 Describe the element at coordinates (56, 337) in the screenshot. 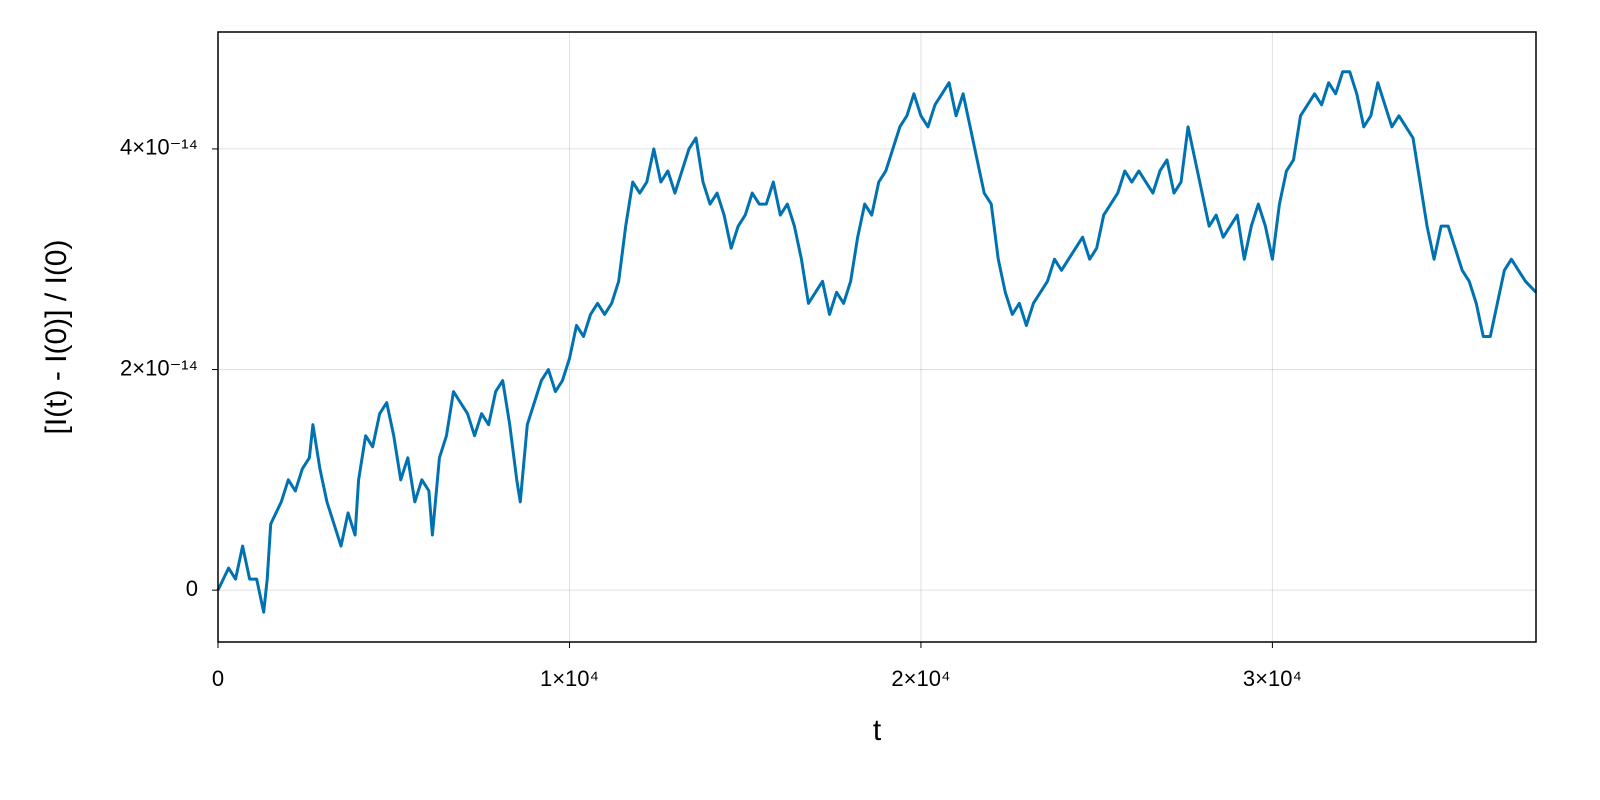

I see `y-axis-label: [I(t) - I(0)] / I(0)` at that location.